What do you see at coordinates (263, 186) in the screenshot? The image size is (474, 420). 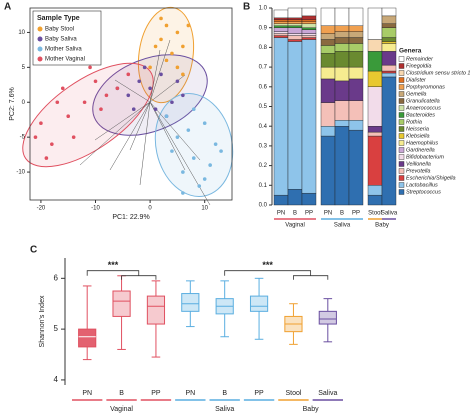 I see `y-tick-label: 0.1` at bounding box center [263, 186].